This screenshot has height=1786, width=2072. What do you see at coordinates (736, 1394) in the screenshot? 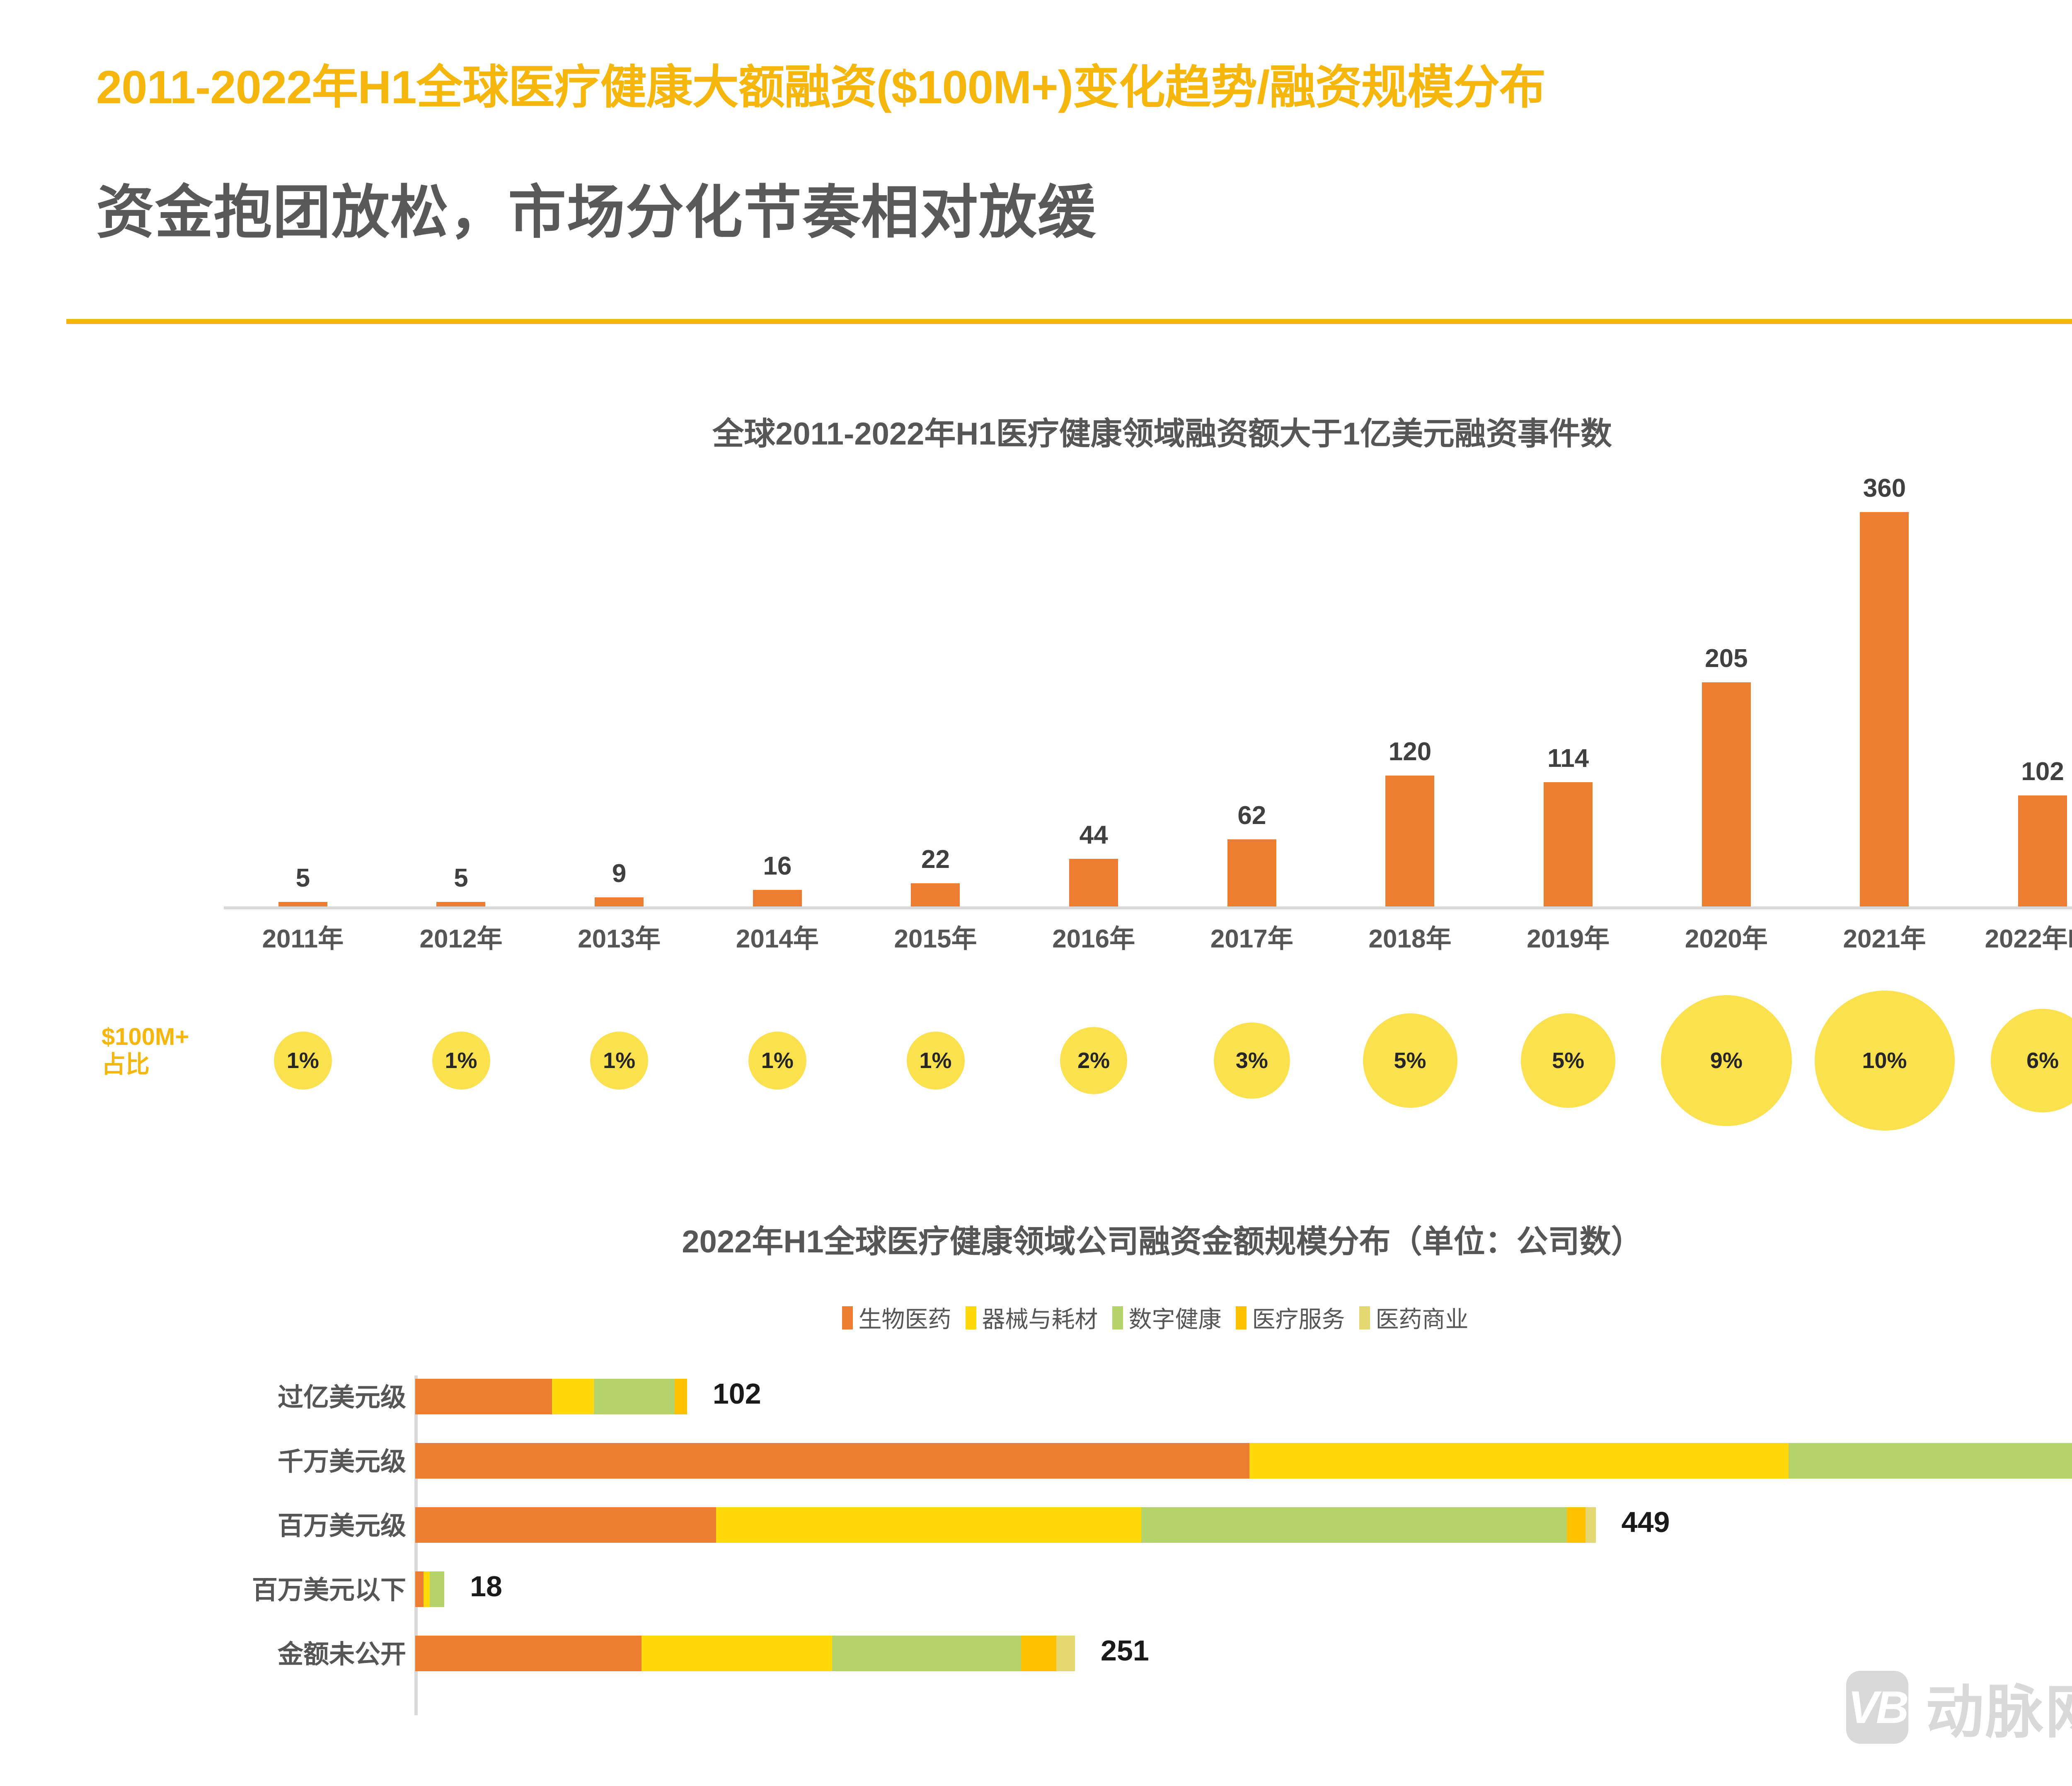
I see `stacked-bar-total-label: 102` at bounding box center [736, 1394].